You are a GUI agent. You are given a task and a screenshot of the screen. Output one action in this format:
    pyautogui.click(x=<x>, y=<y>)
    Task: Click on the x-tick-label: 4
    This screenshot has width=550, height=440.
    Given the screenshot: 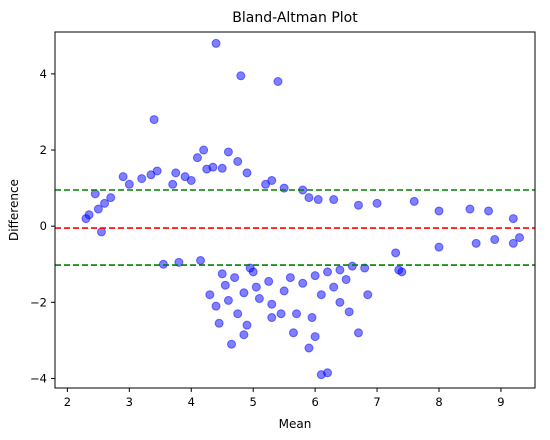 What is the action you would take?
    pyautogui.click(x=191, y=402)
    